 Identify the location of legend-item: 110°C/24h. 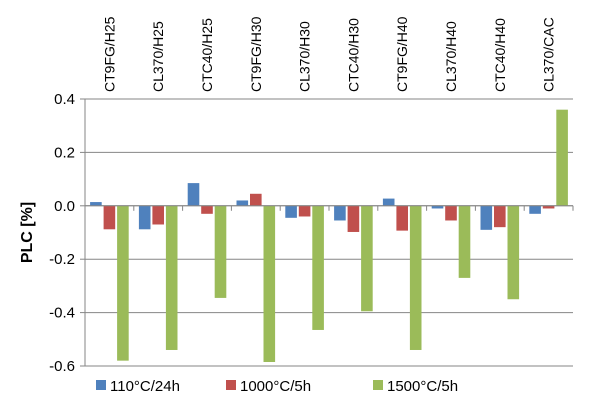
(138, 386).